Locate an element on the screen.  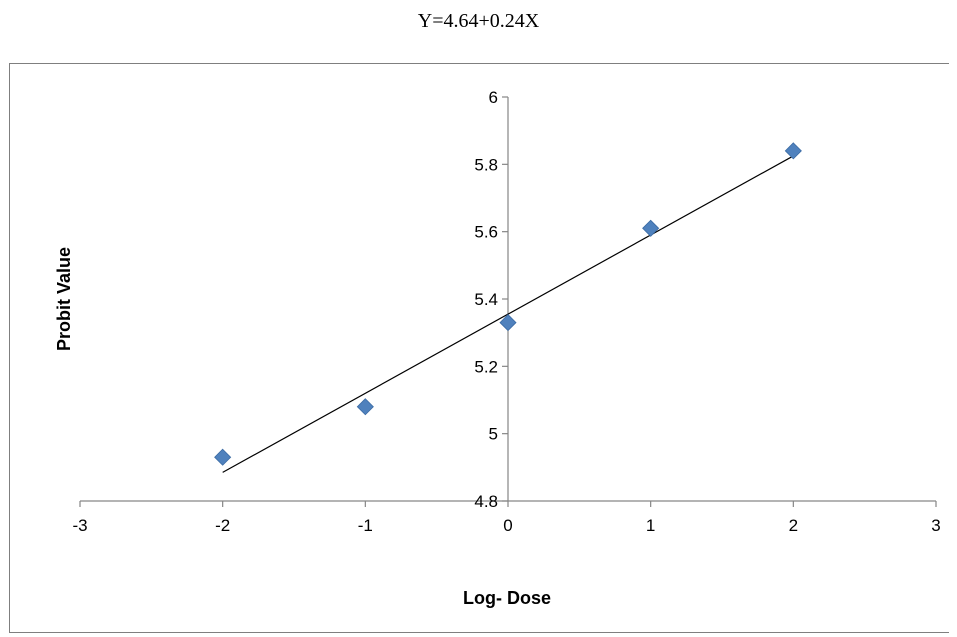
x-tick-label: 0 is located at coordinates (507, 525).